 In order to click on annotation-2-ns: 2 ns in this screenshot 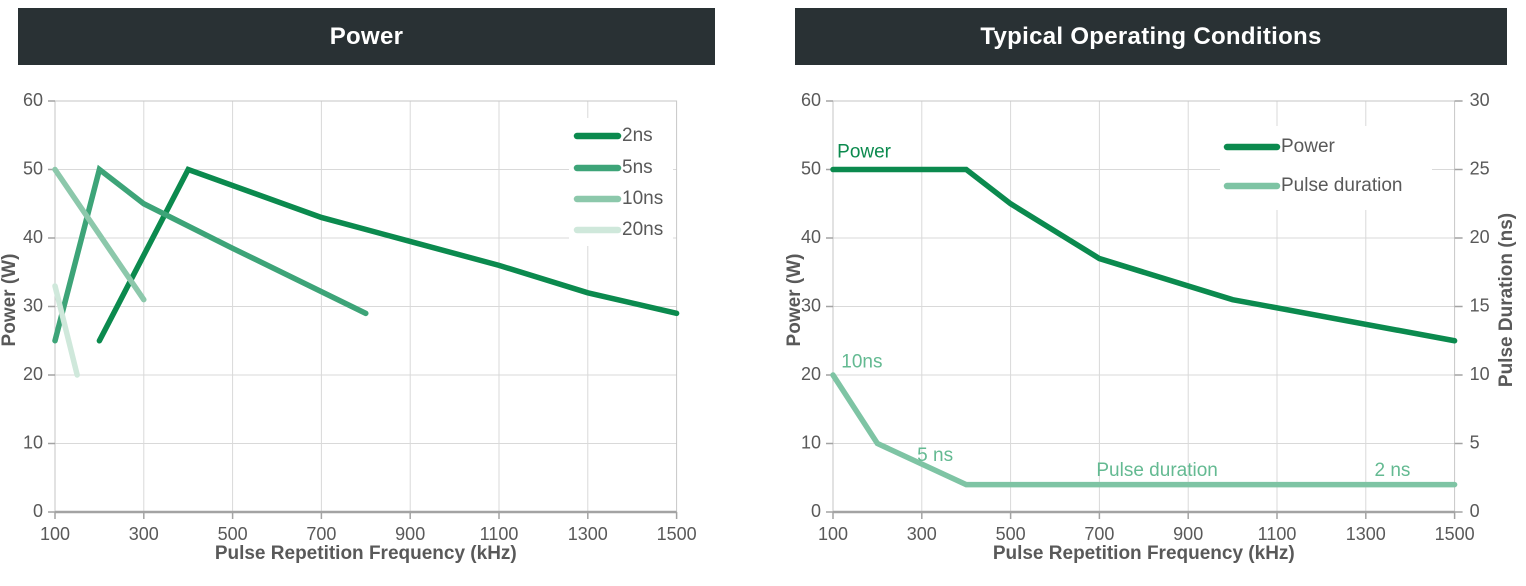, I will do `click(1392, 470)`.